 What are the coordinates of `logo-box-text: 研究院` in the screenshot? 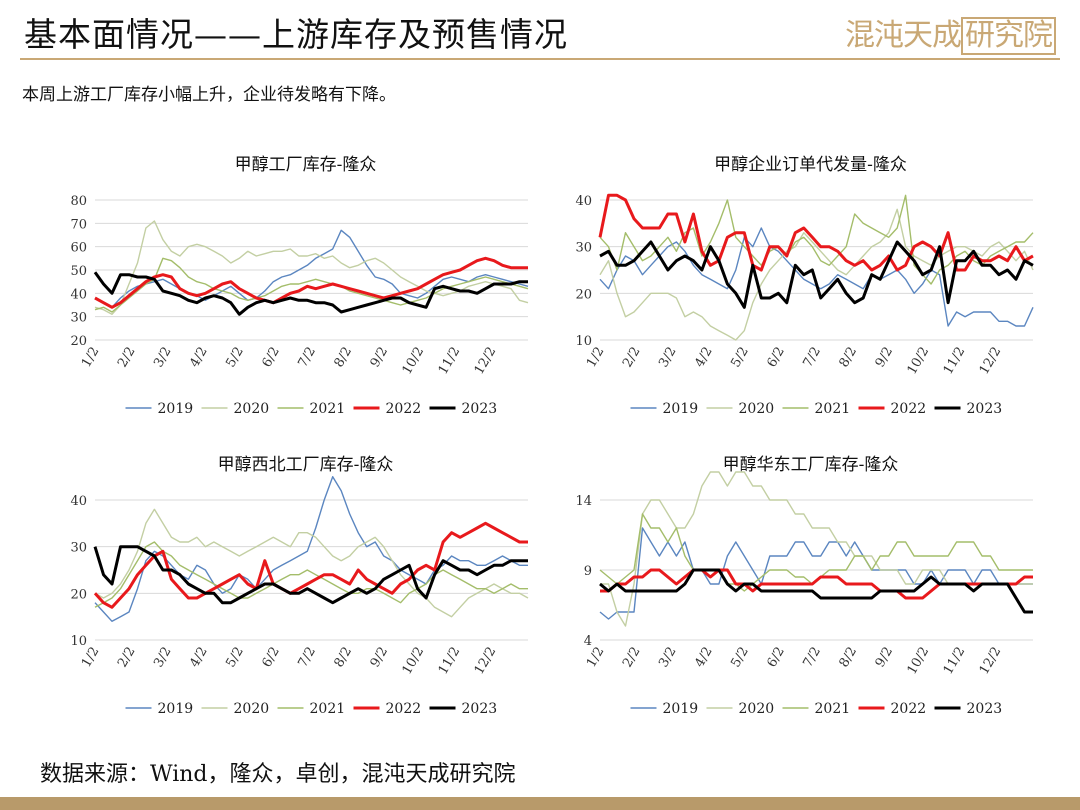 It's located at (1008, 36).